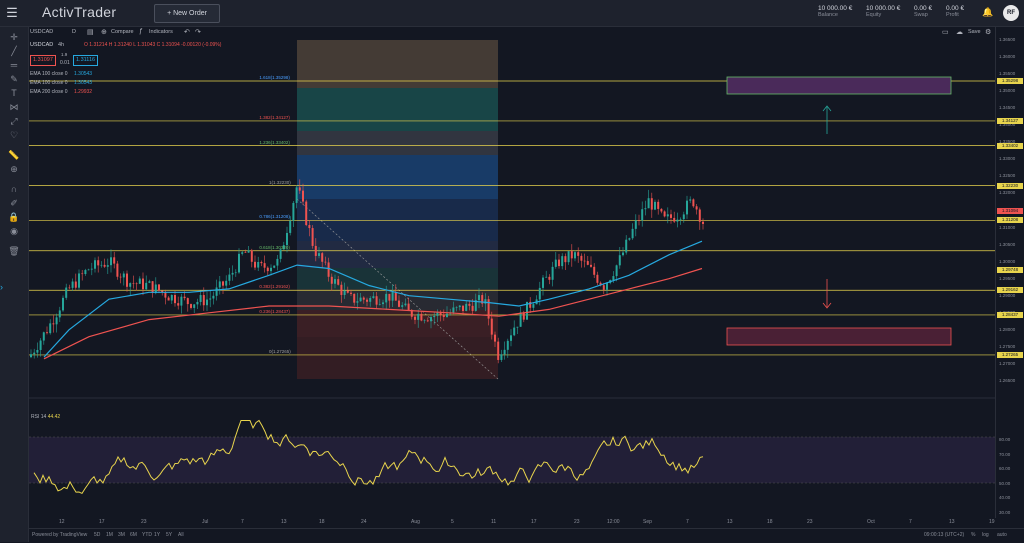 This screenshot has width=1024, height=543. Describe the element at coordinates (86, 60) in the screenshot. I see `buy-price-button: 1.31116` at that location.